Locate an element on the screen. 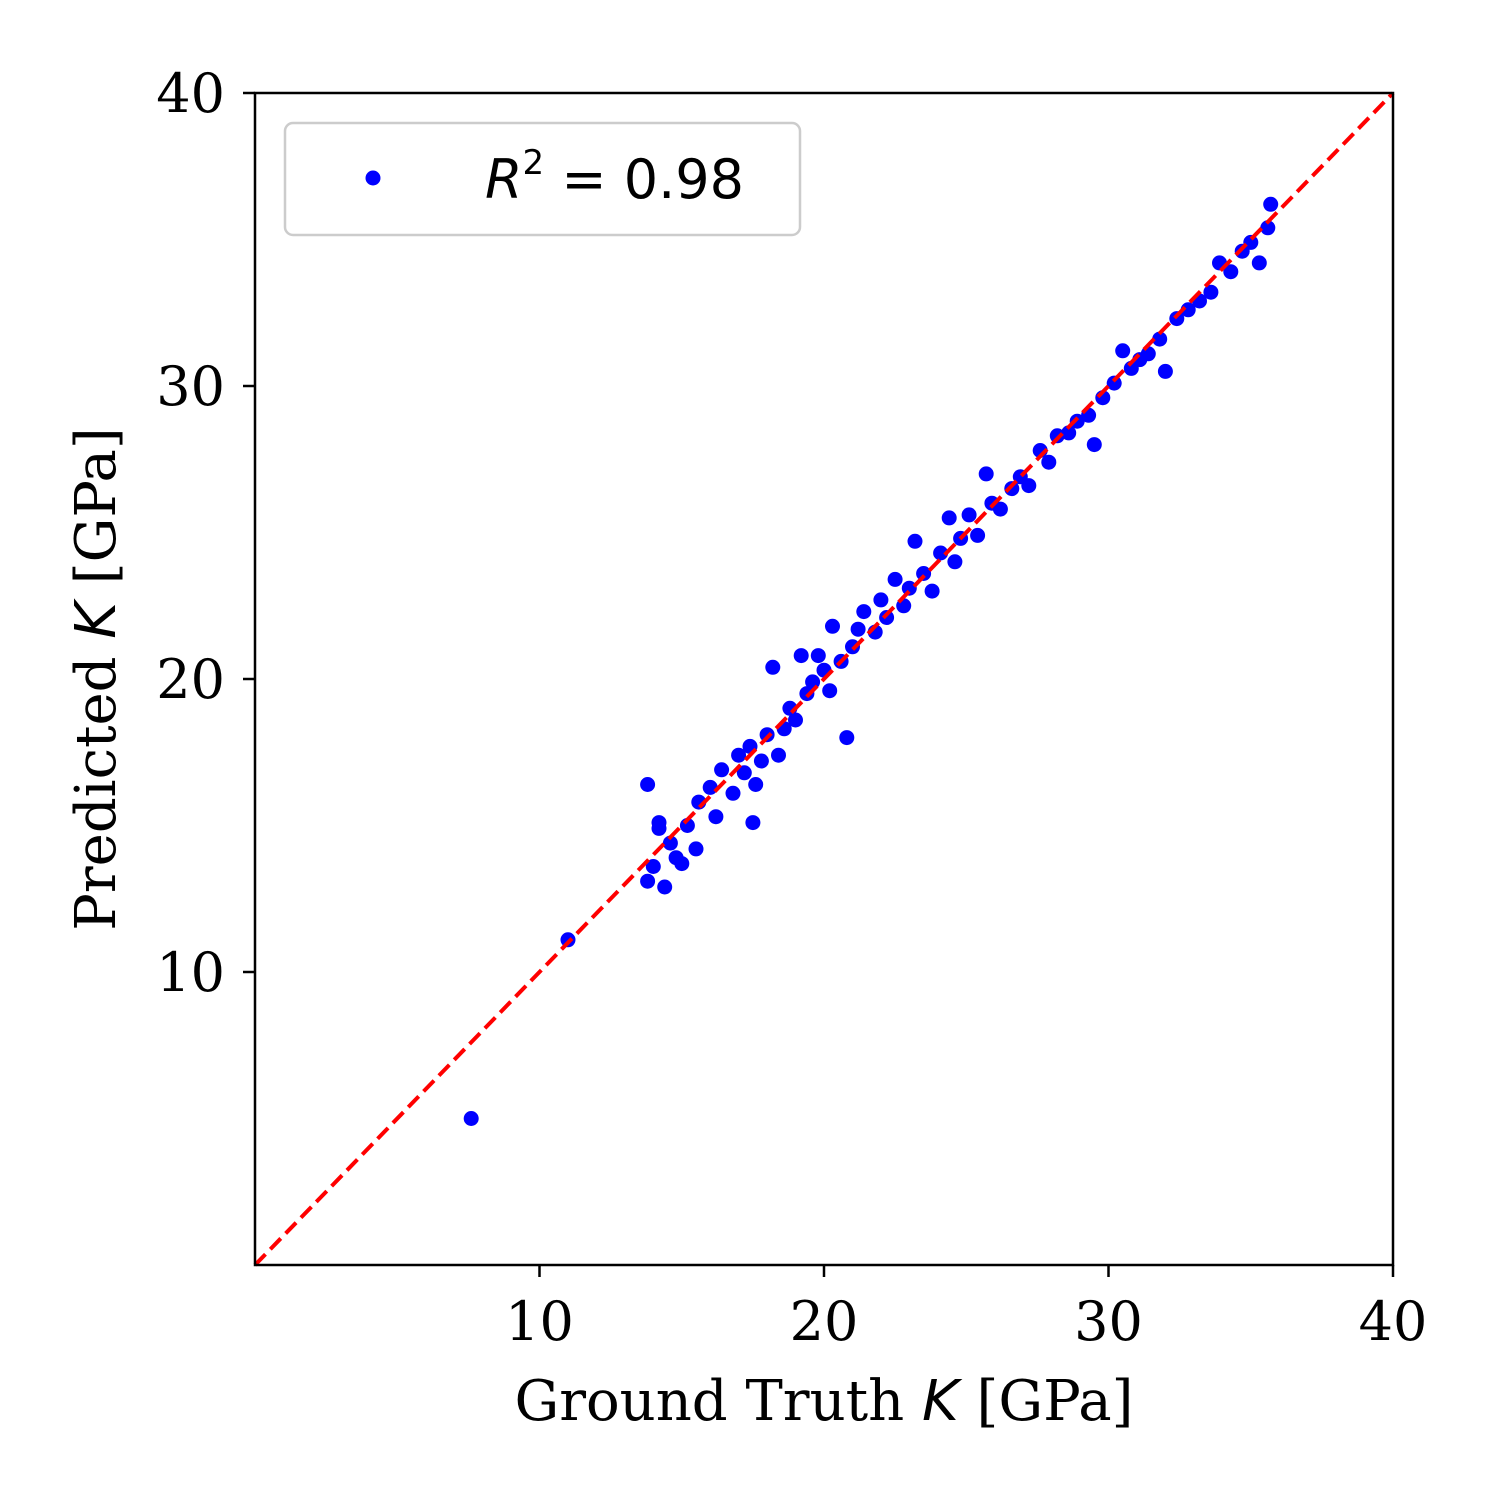 The height and width of the screenshot is (1500, 1500). legend-label: R2 = 0.98 is located at coordinates (614, 177).